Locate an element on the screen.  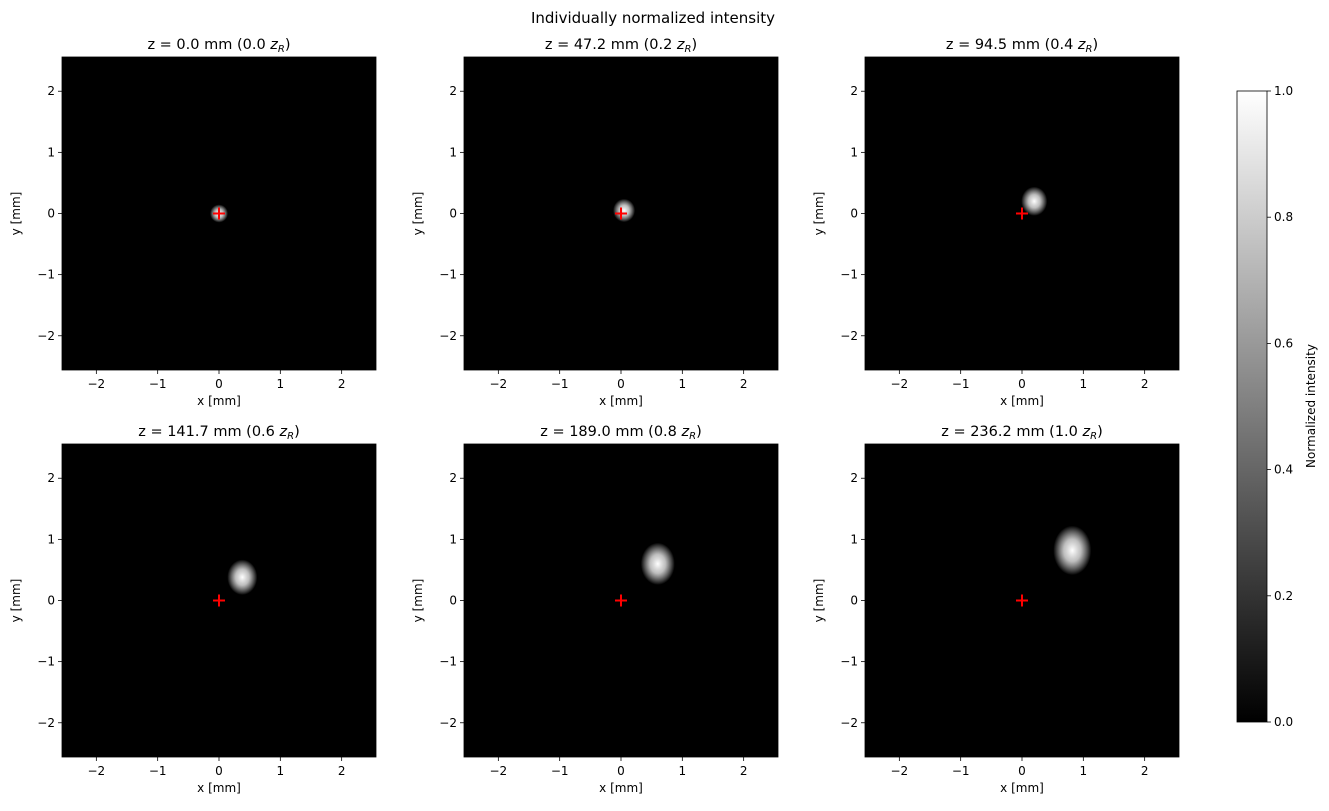
colorbar-tick-label: 0.8 is located at coordinates (1283, 217).